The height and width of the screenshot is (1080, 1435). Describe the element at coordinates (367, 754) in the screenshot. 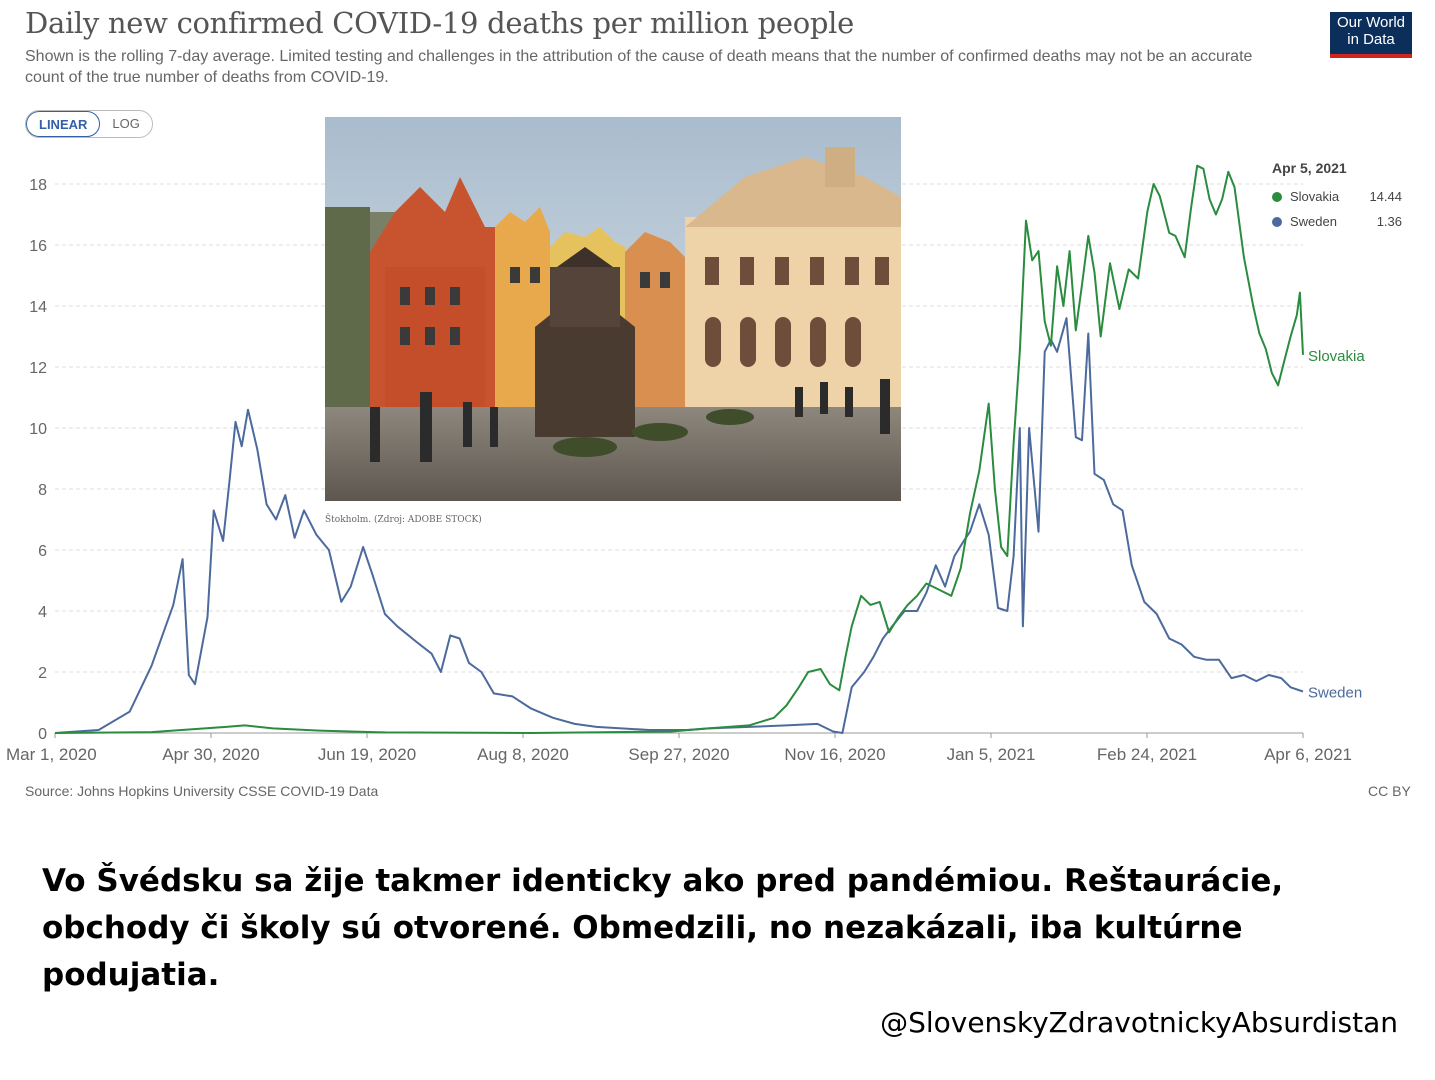

I see `x-tick-label: Jun 19, 2020` at that location.